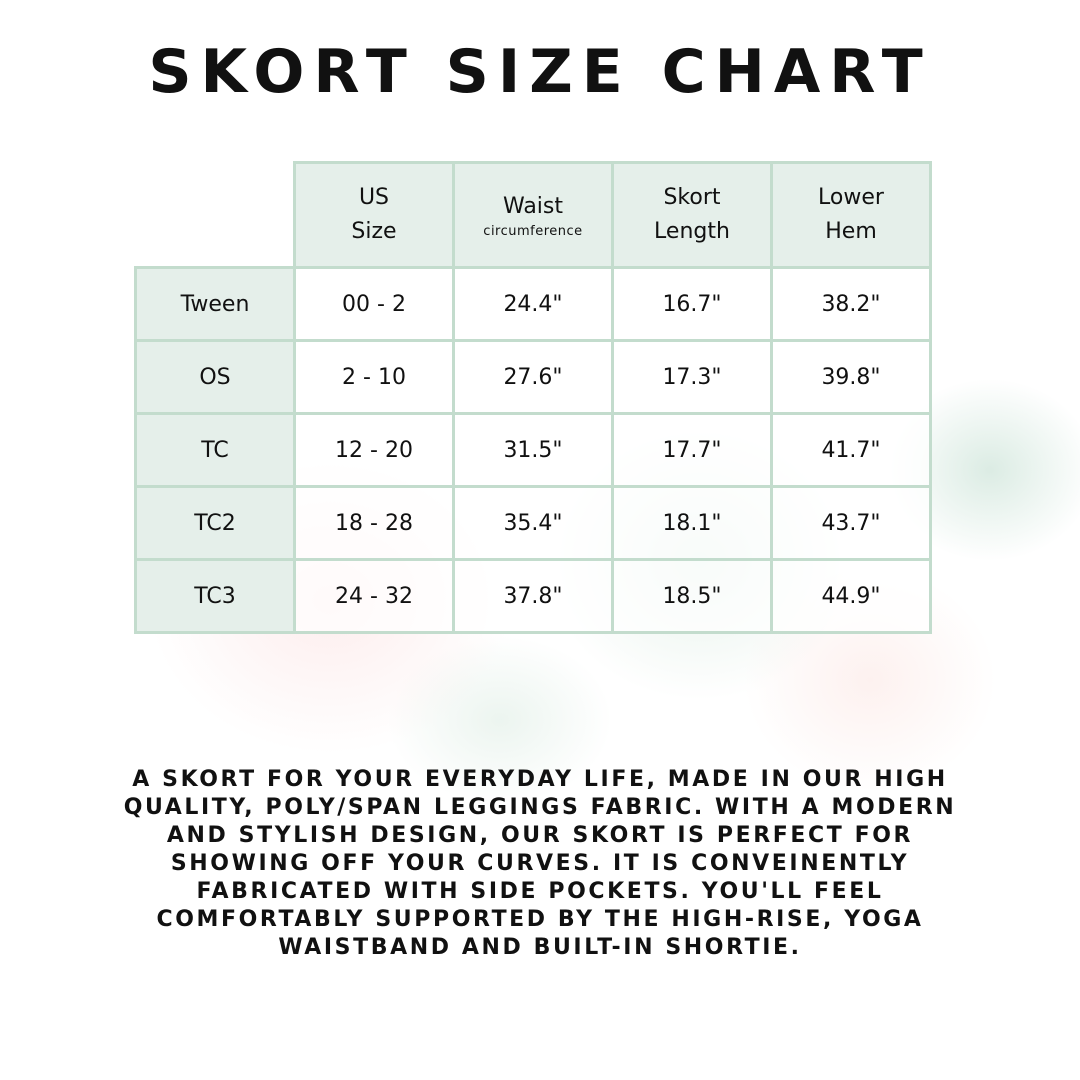 Image resolution: width=1080 pixels, height=1080 pixels. Describe the element at coordinates (851, 450) in the screenshot. I see `table-cell: 41.7"` at that location.